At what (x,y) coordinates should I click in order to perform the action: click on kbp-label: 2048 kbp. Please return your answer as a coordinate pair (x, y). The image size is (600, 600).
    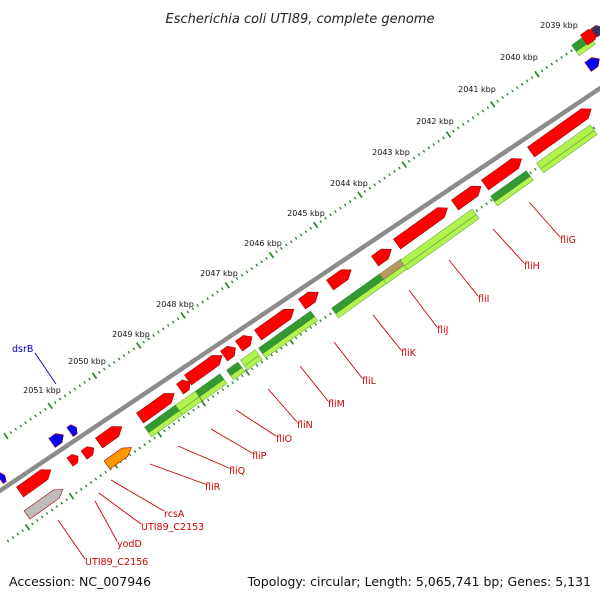
    Looking at the image, I should click on (175, 304).